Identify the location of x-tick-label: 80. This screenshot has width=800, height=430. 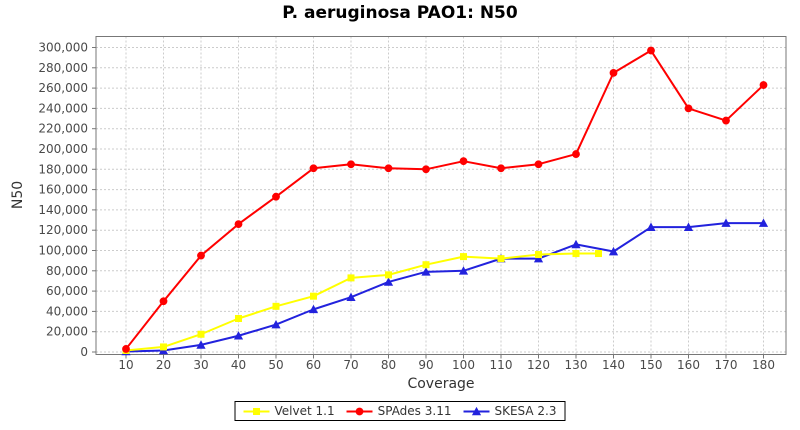
(388, 365).